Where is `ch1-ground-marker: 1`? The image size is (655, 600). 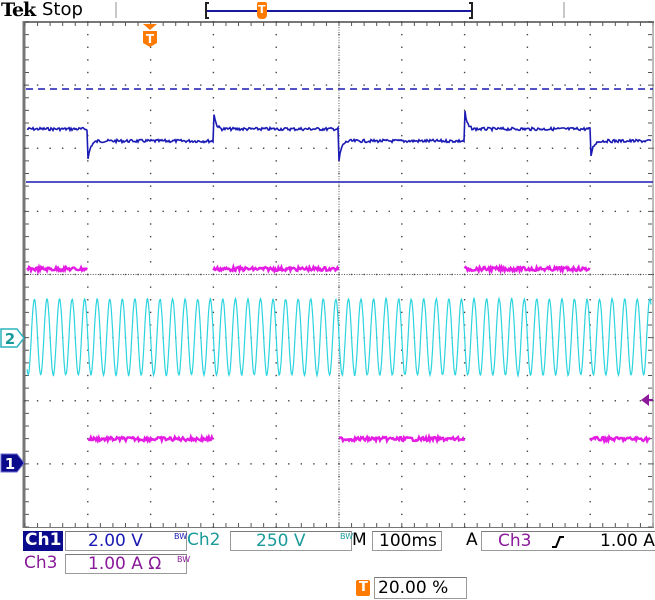
ch1-ground-marker: 1 is located at coordinates (13, 463).